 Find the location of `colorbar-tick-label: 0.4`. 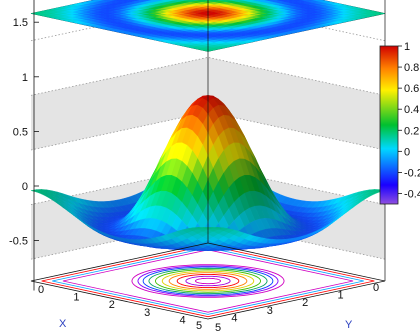

colorbar-tick-label: 0.4 is located at coordinates (411, 110).